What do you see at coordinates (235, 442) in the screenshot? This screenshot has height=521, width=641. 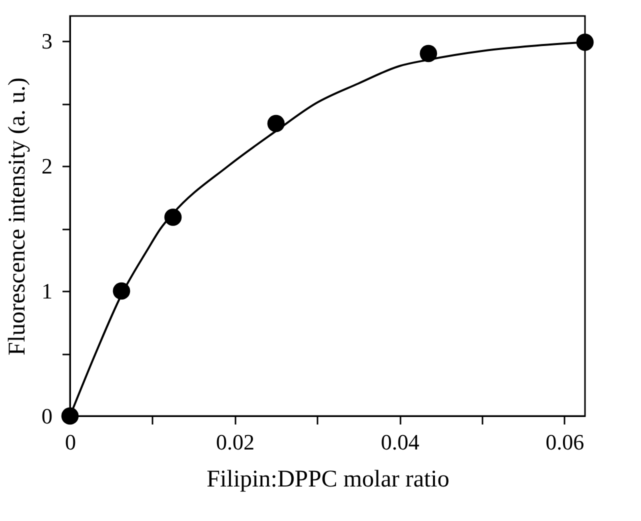 I see `x-tick-label: 0.02` at bounding box center [235, 442].